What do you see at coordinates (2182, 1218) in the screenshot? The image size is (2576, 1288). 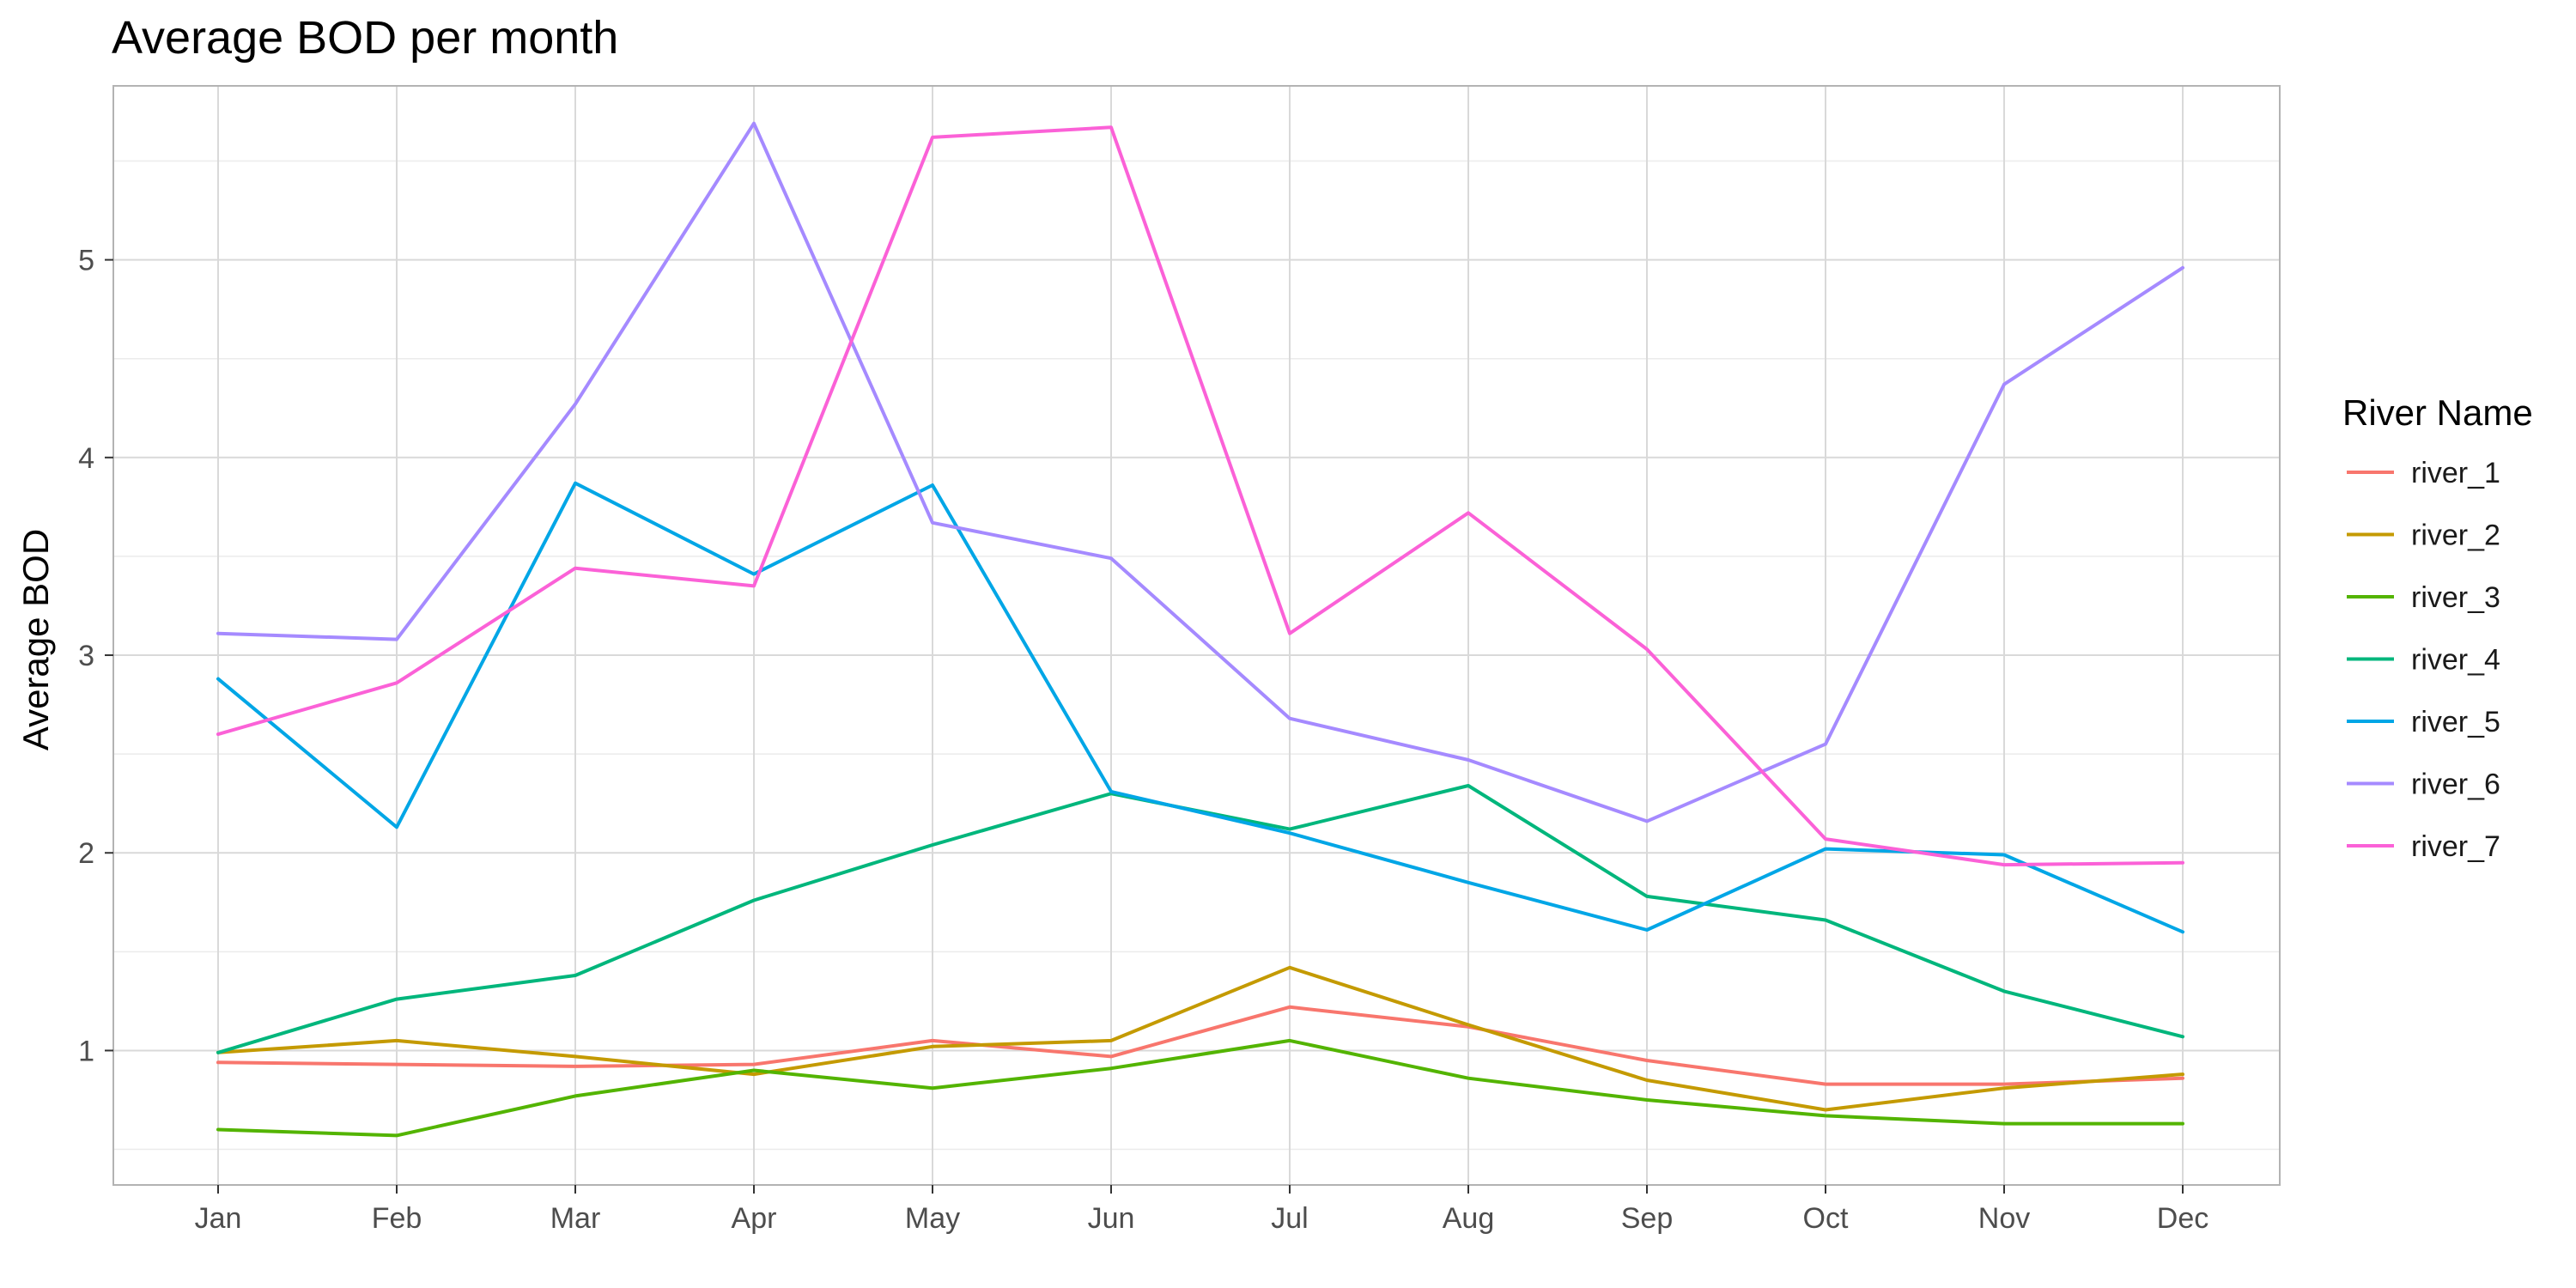 I see `x-tick-label: Dec` at bounding box center [2182, 1218].